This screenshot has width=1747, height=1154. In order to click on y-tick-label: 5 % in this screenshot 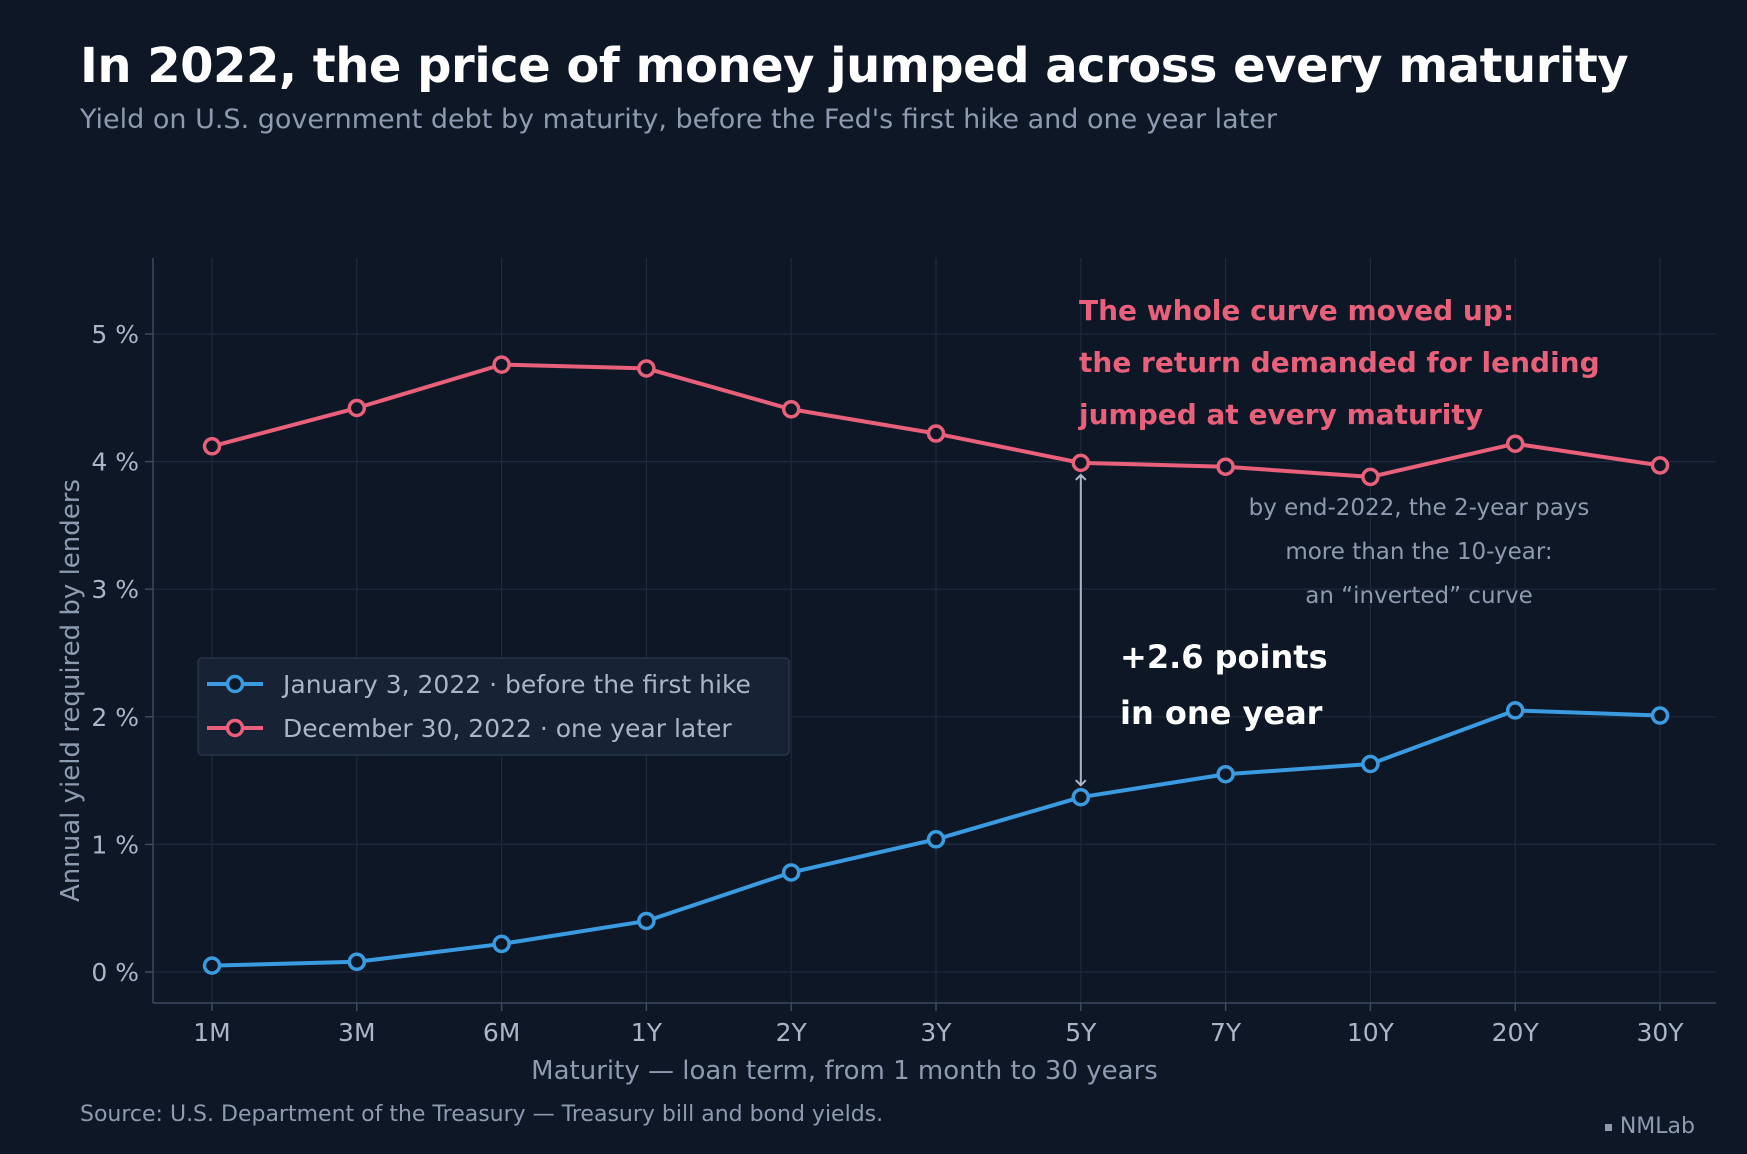, I will do `click(115, 334)`.